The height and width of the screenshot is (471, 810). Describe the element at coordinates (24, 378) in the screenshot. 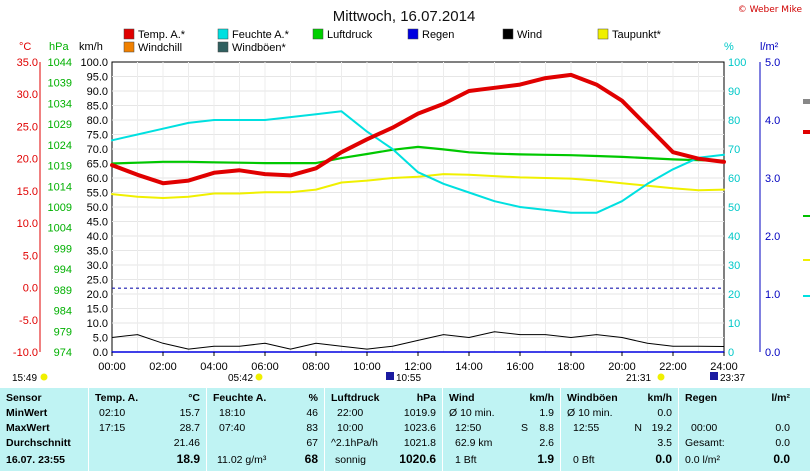

I see `event-left-time: 15:49` at that location.